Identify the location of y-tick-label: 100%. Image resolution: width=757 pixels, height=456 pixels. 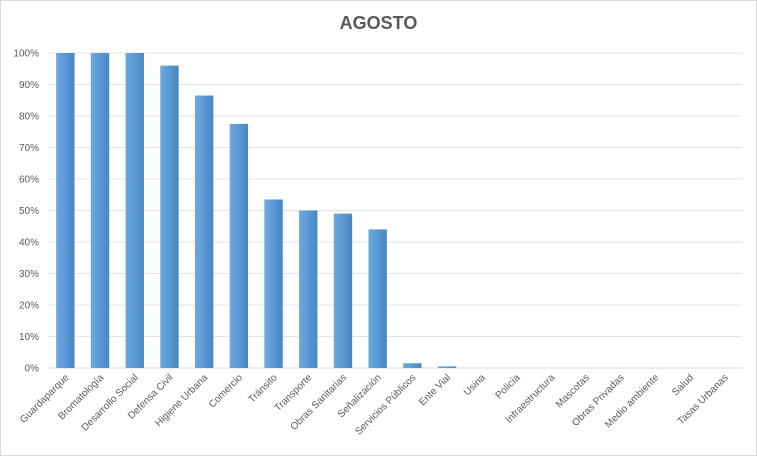
(26, 54).